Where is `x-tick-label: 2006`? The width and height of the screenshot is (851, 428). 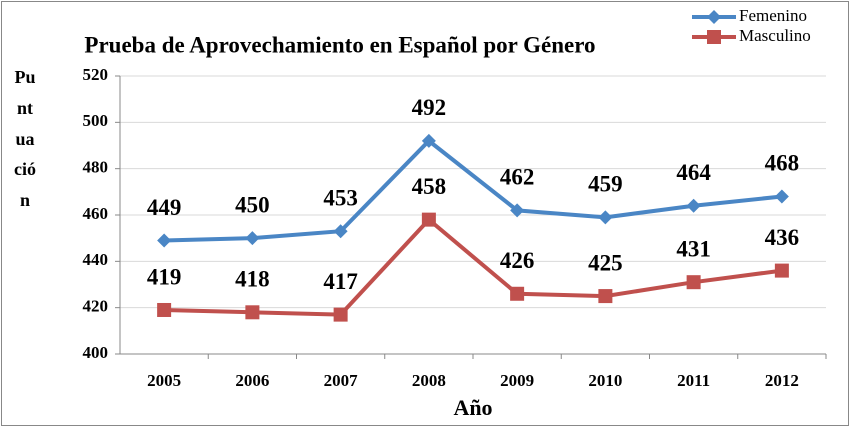 x-tick-label: 2006 is located at coordinates (252, 380).